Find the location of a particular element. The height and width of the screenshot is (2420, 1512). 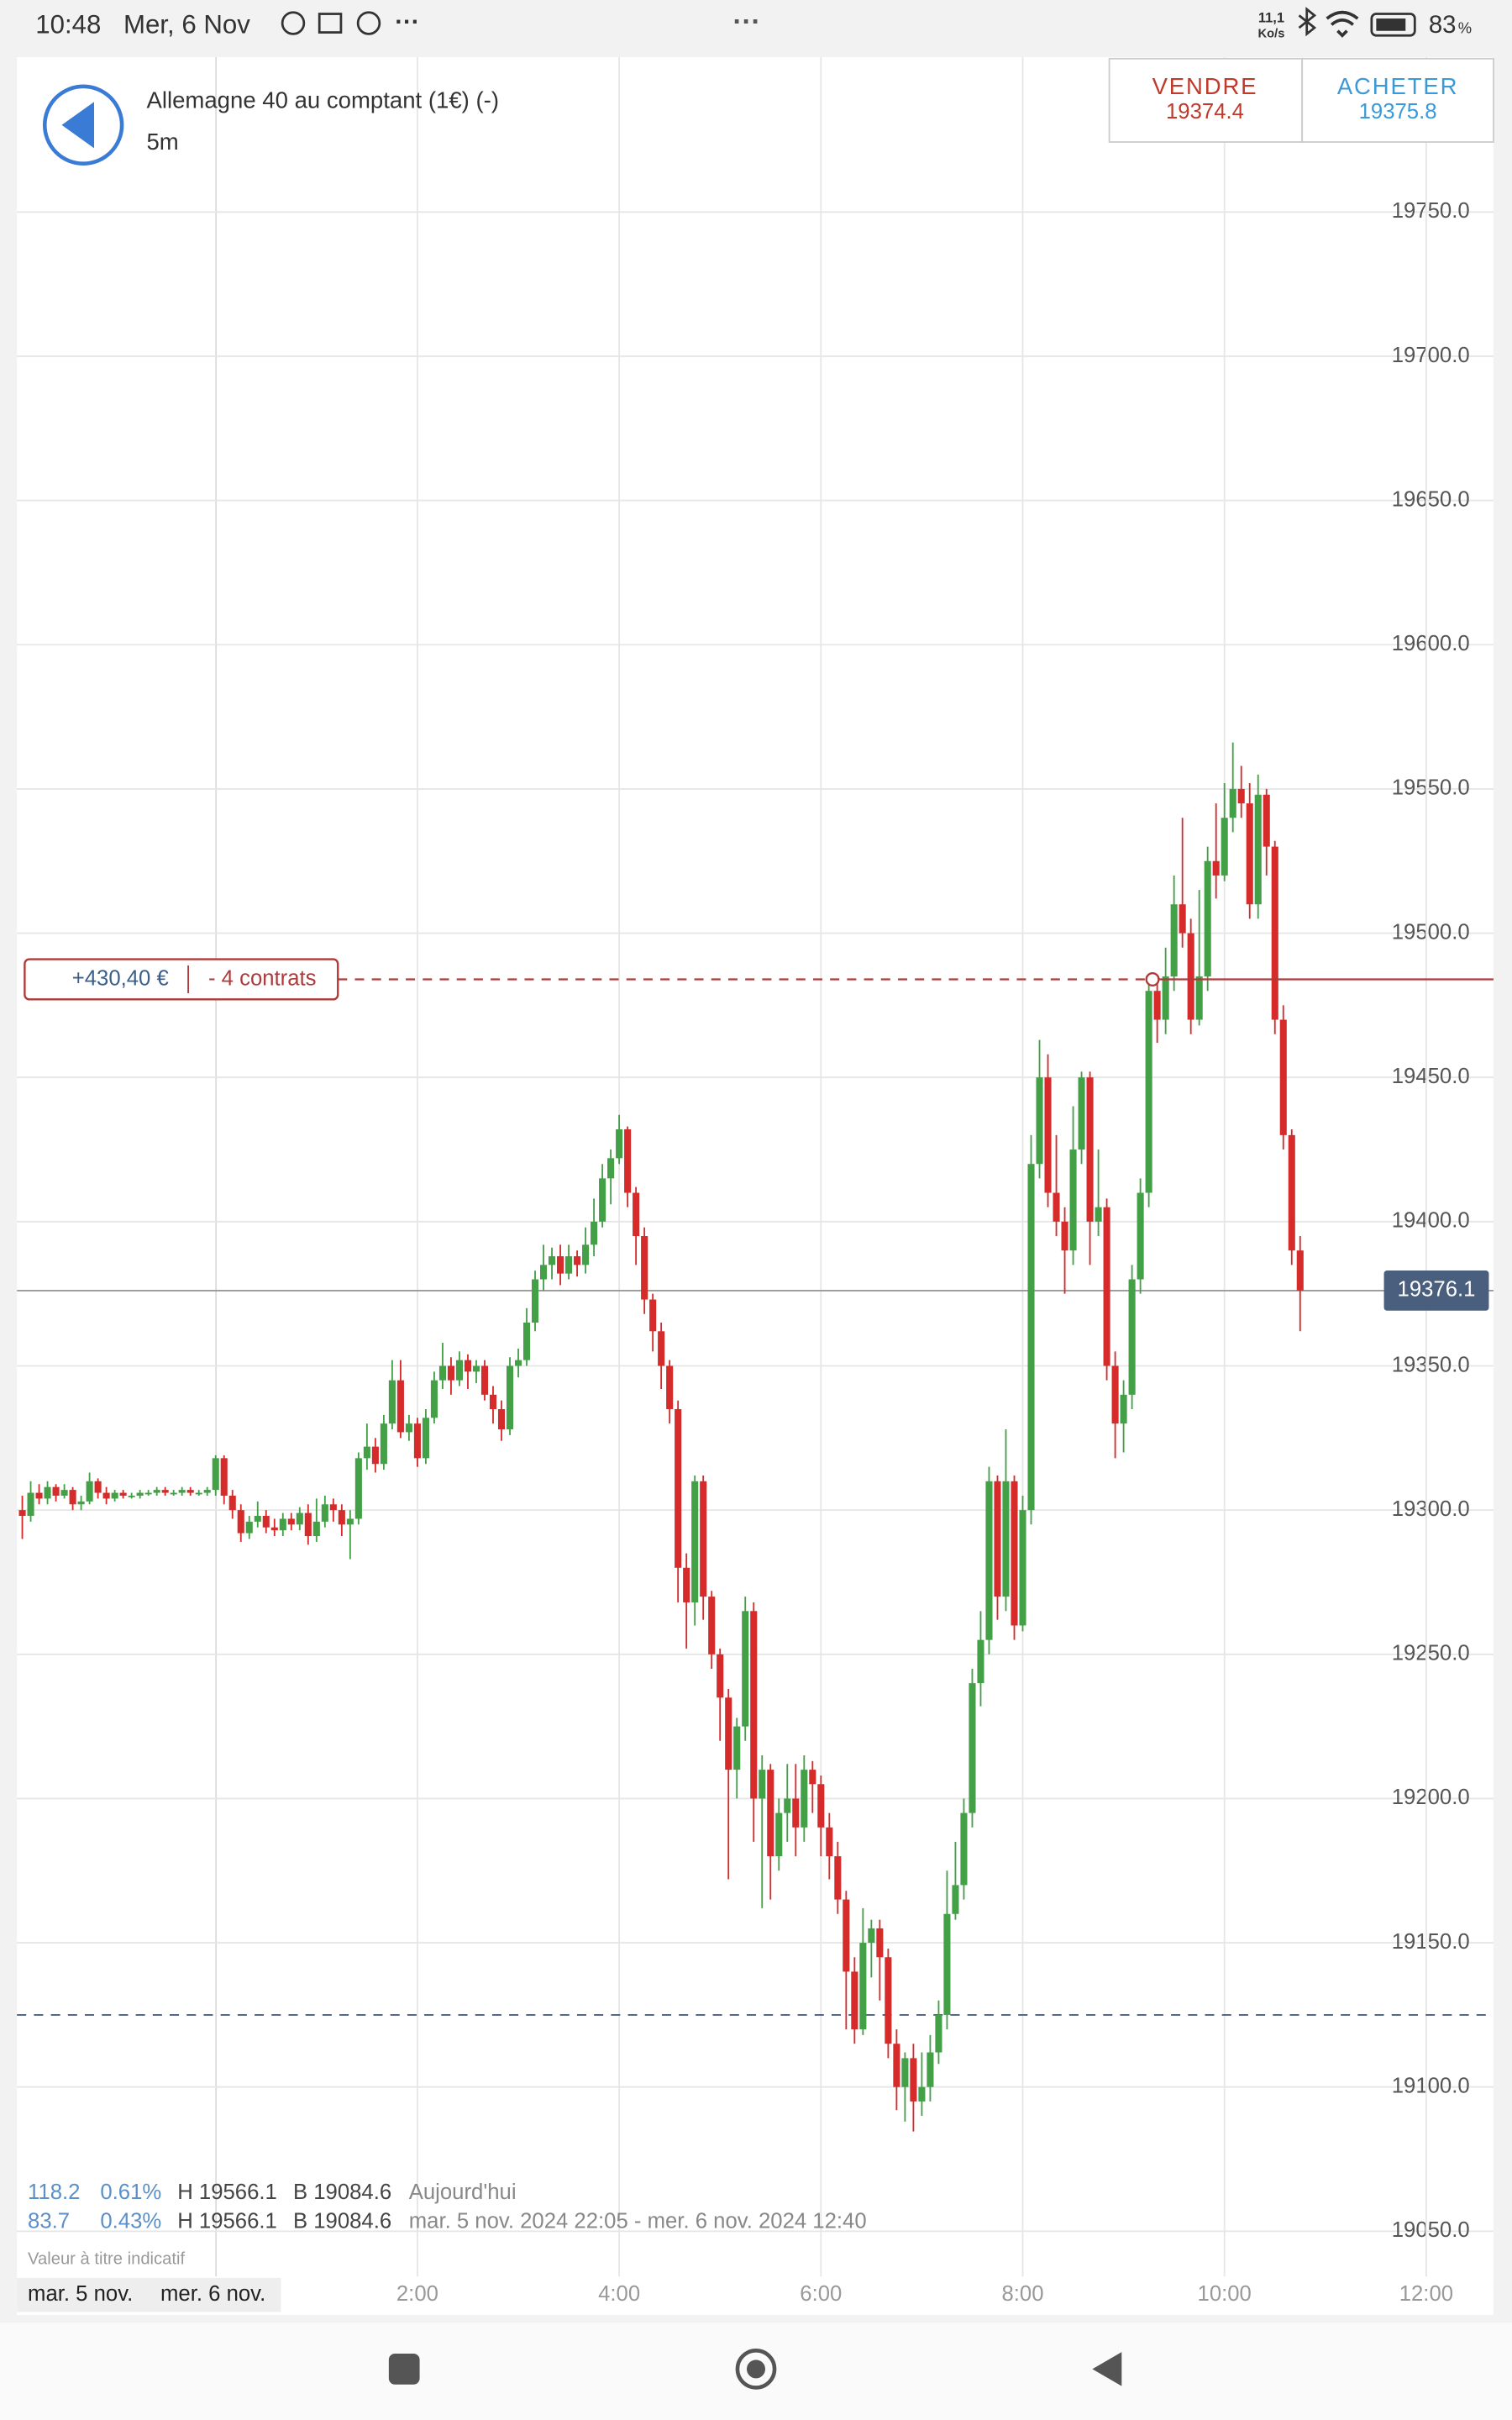

bluetooth-icon is located at coordinates (1307, 22).